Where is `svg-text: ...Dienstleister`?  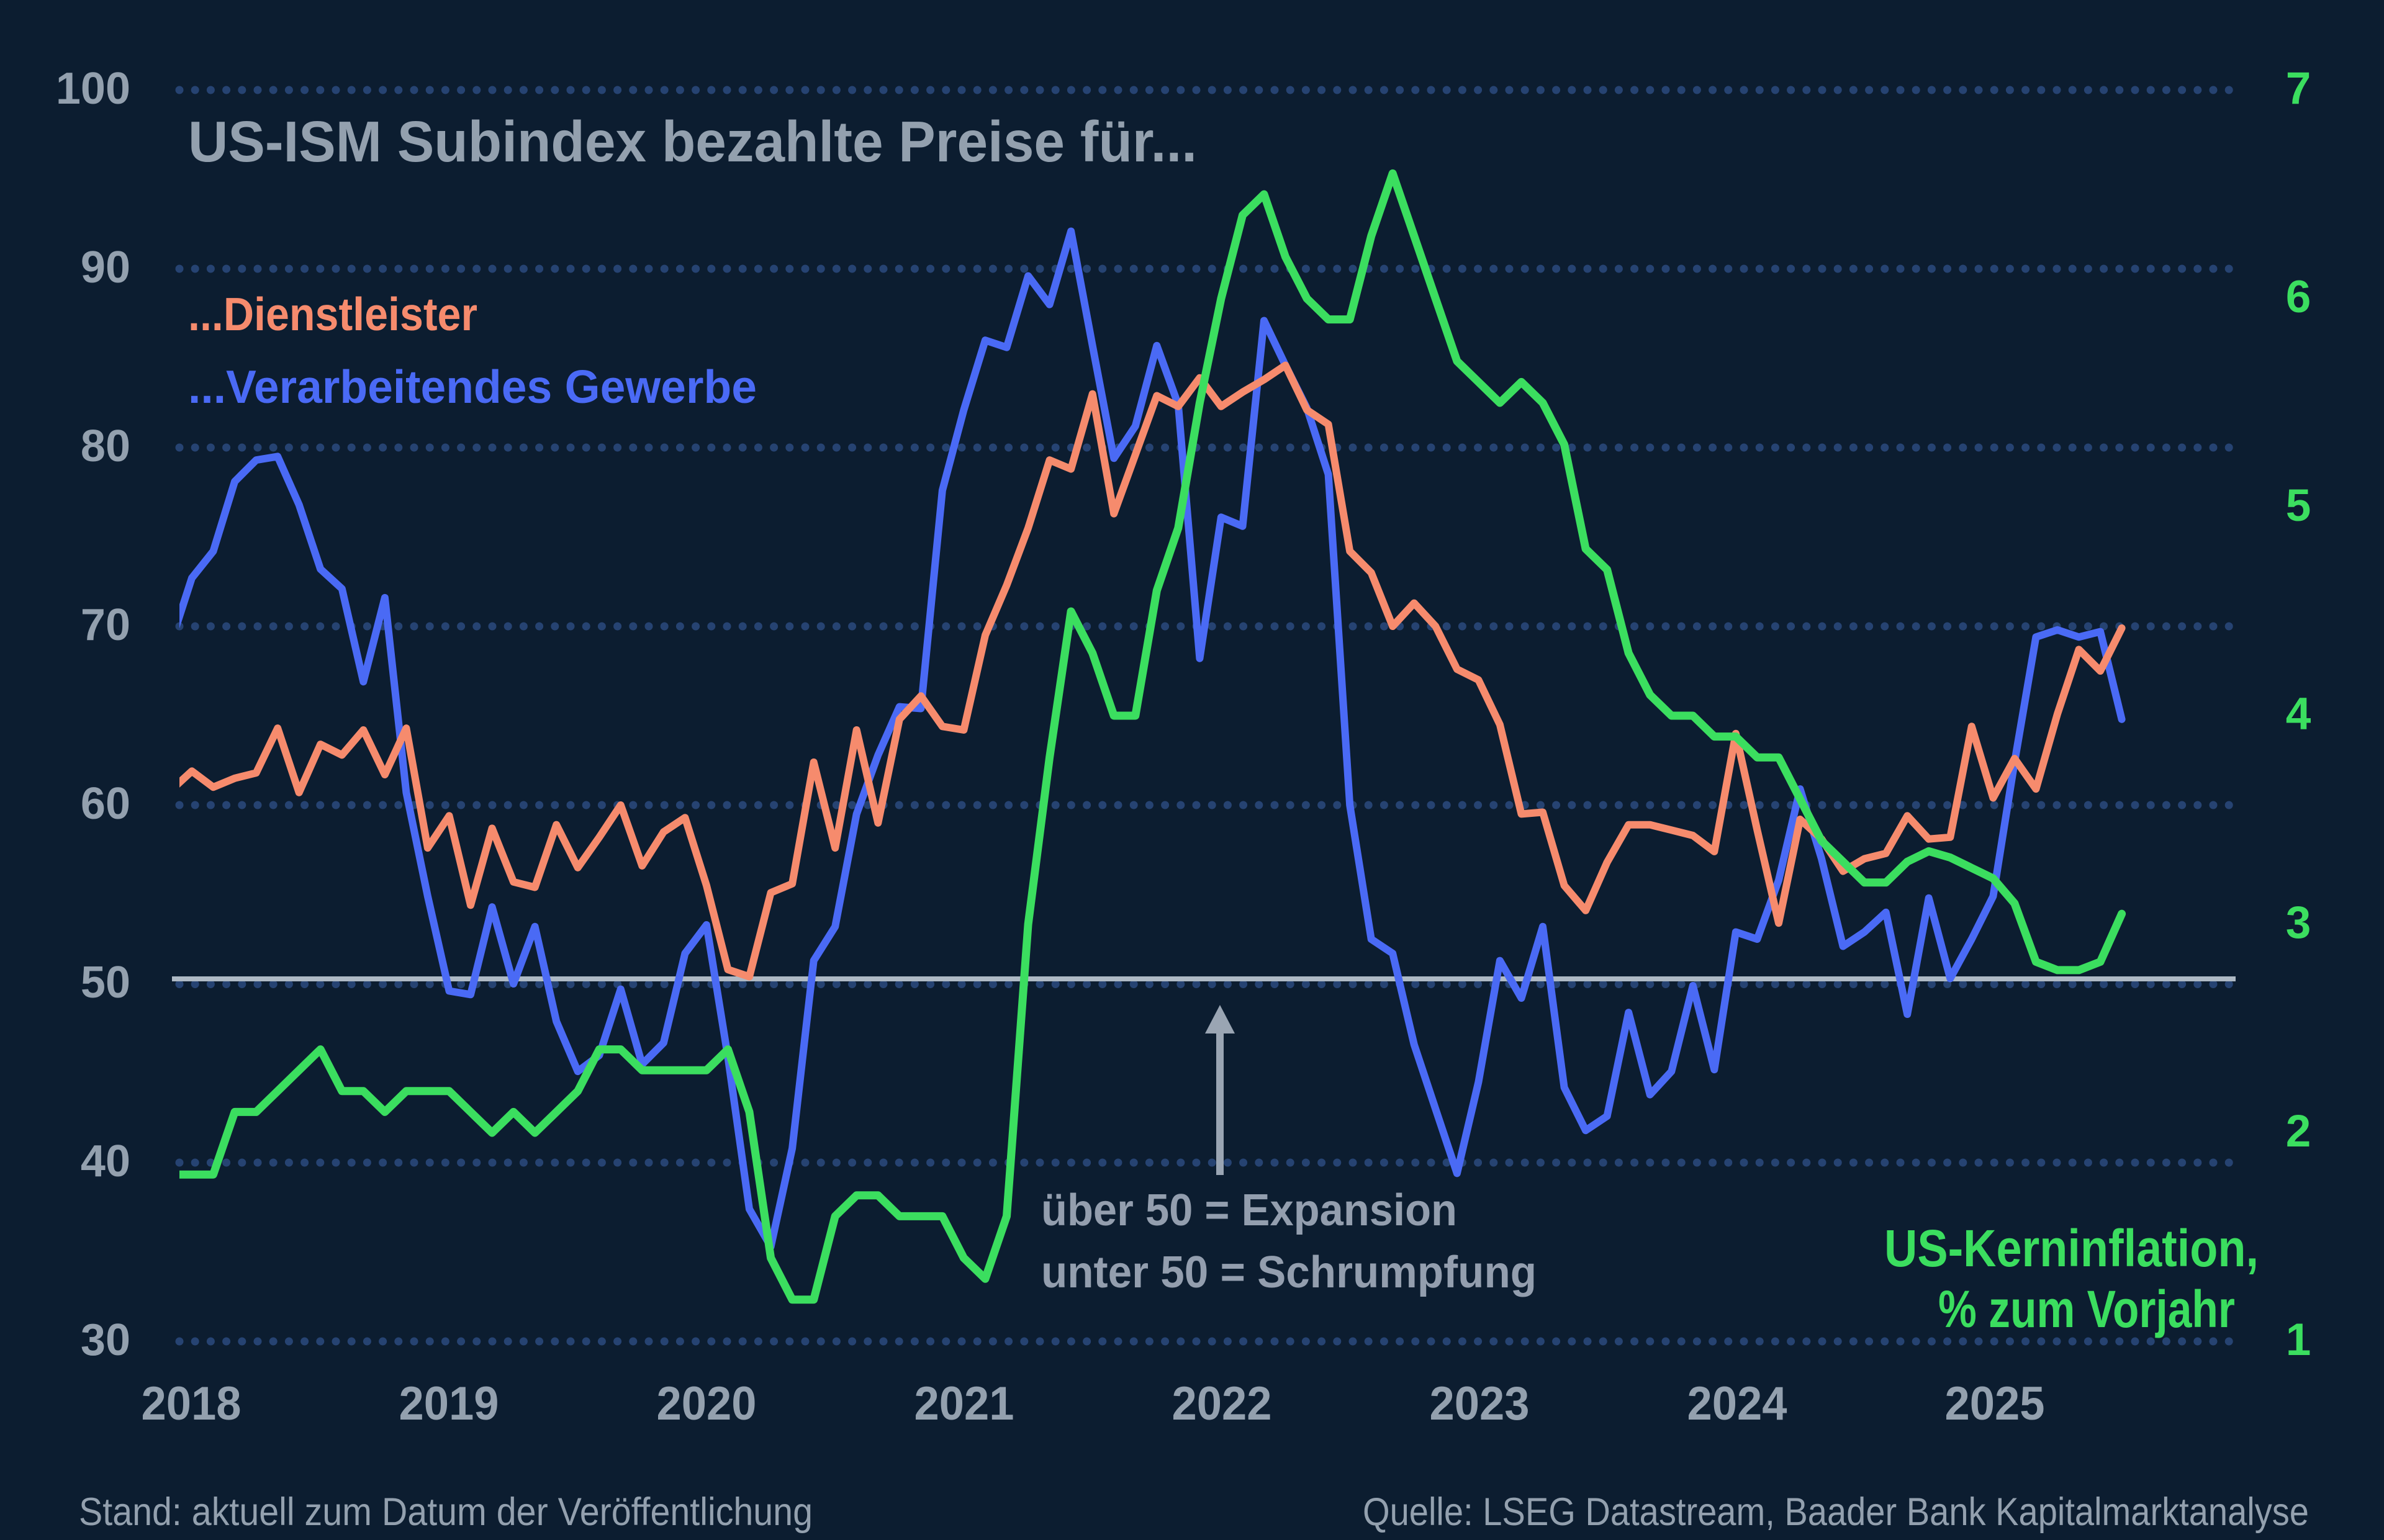
svg-text: ...Dienstleister is located at coordinates (332, 314).